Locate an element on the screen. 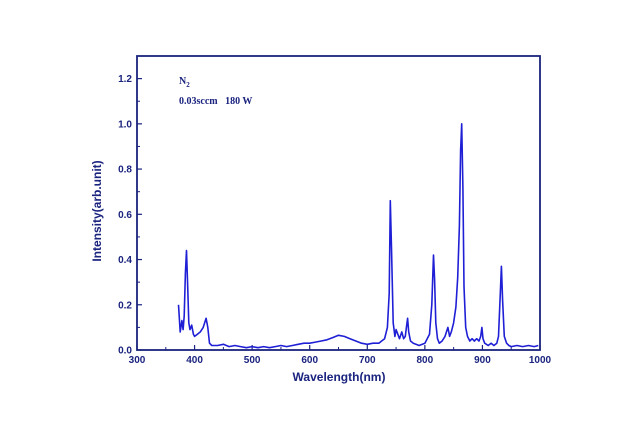  x-tick-label: 500 is located at coordinates (252, 360).